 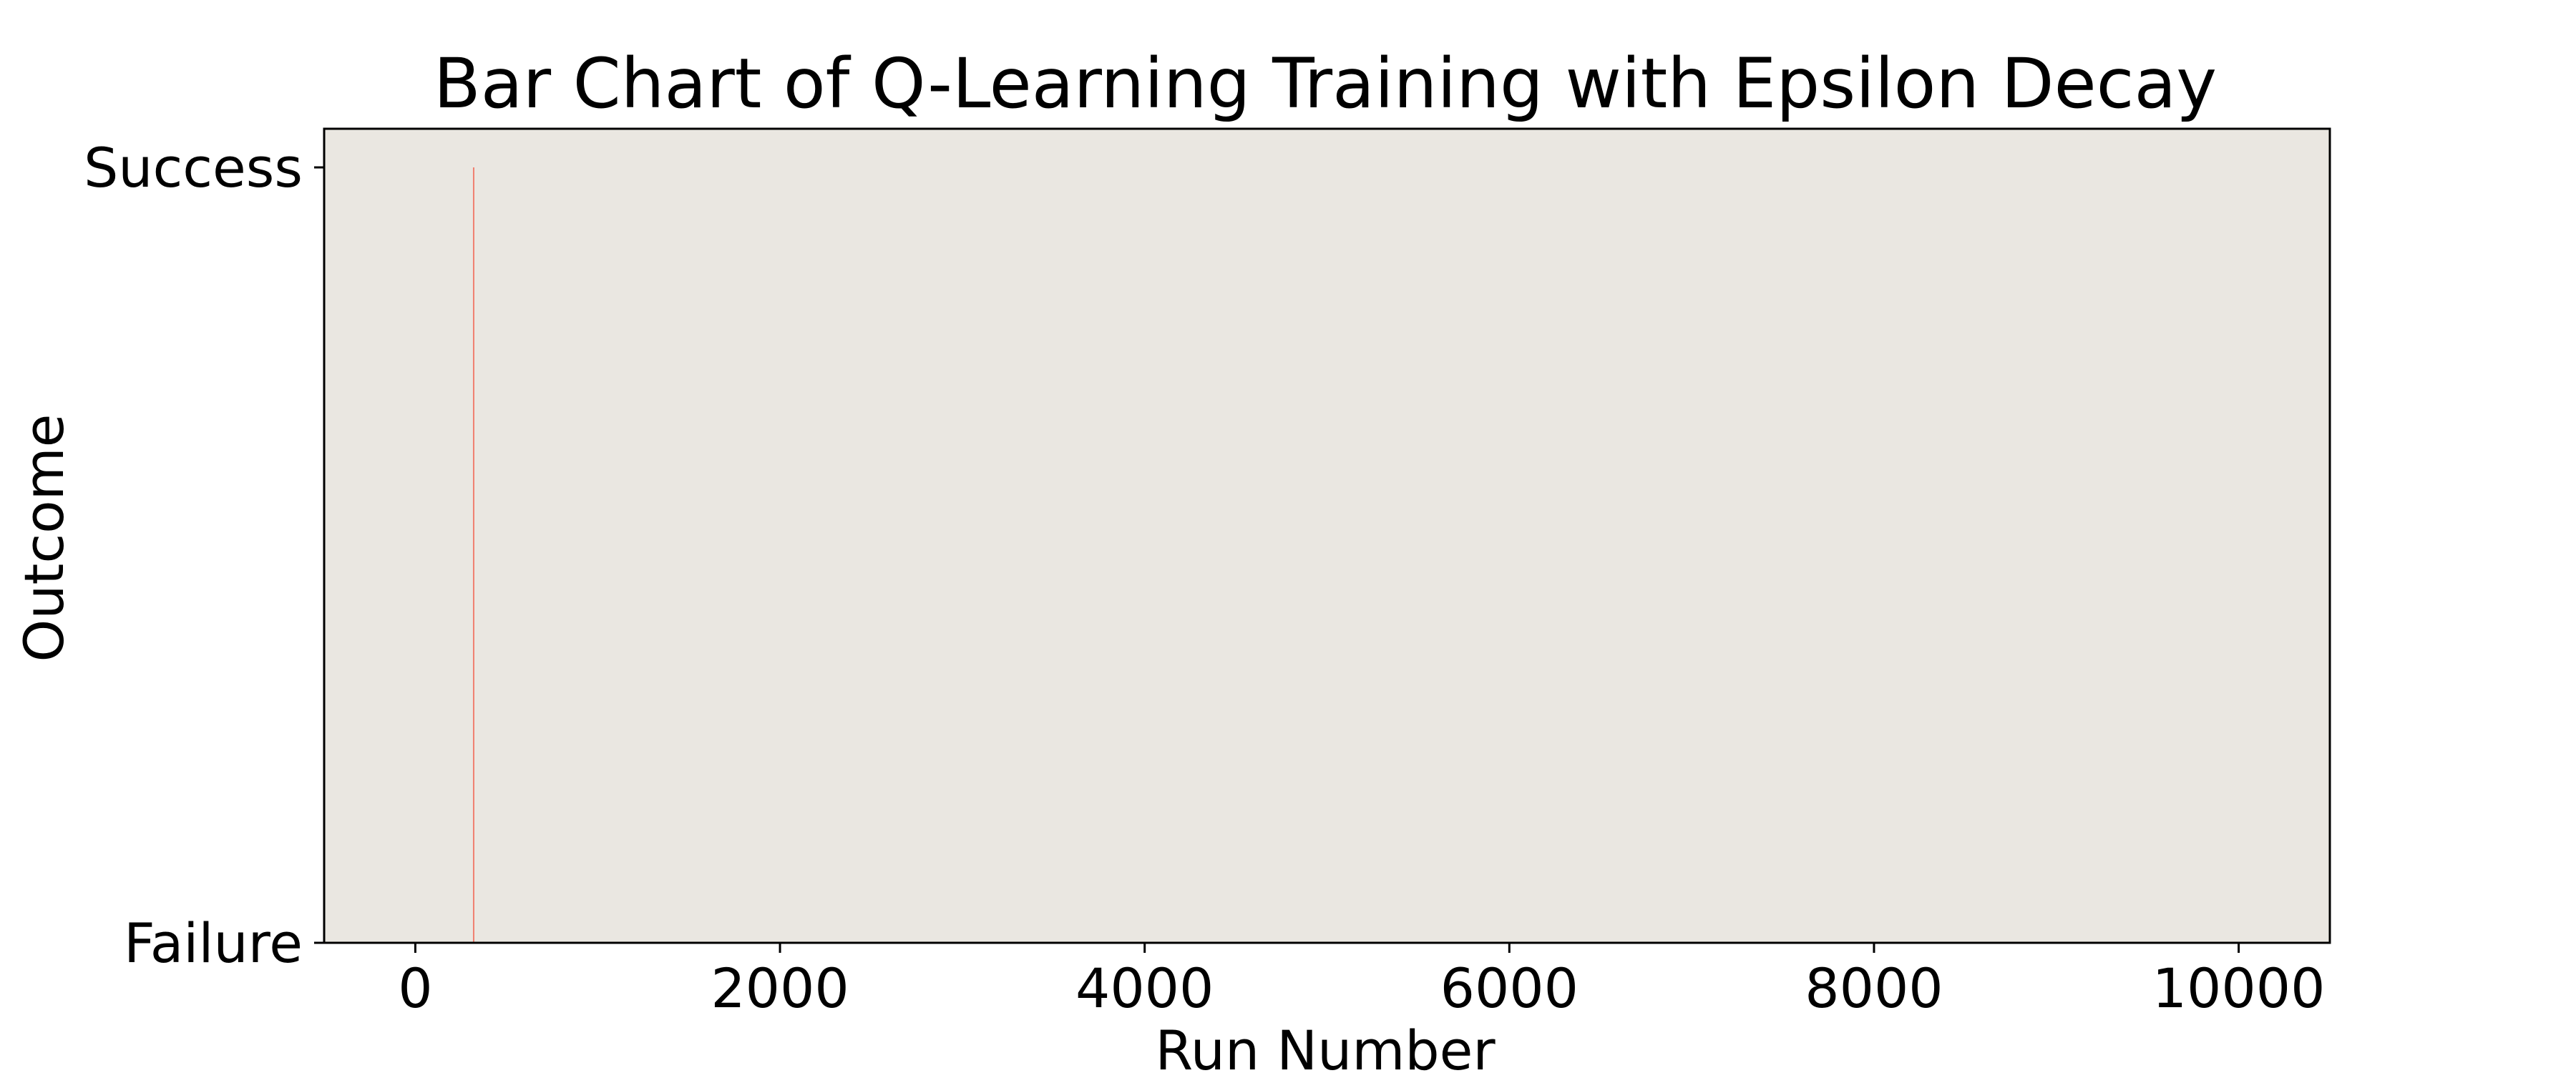 What do you see at coordinates (213, 943) in the screenshot?
I see `y-tick-label: Failure` at bounding box center [213, 943].